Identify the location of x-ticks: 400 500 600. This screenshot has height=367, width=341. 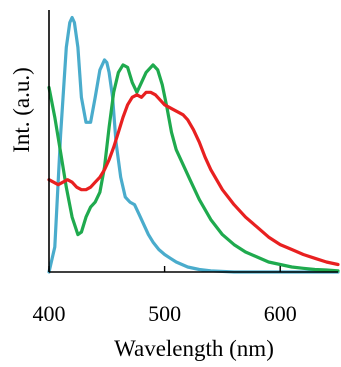
(165, 296).